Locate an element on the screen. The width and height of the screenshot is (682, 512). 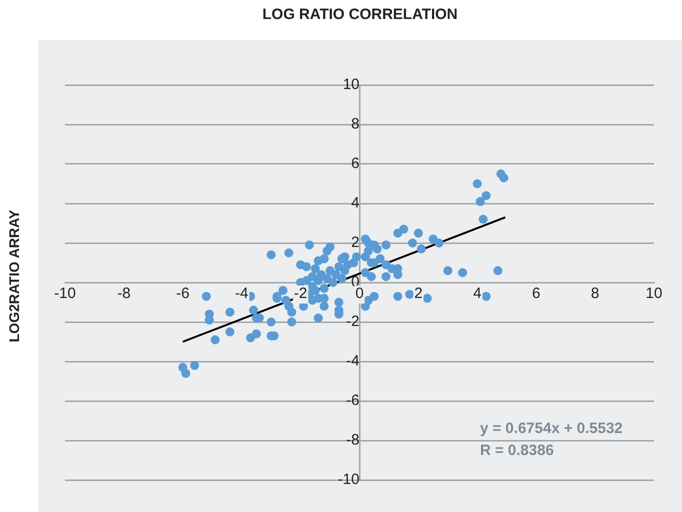
chart-title: LOG RATIO CORRELATION is located at coordinates (360, 14).